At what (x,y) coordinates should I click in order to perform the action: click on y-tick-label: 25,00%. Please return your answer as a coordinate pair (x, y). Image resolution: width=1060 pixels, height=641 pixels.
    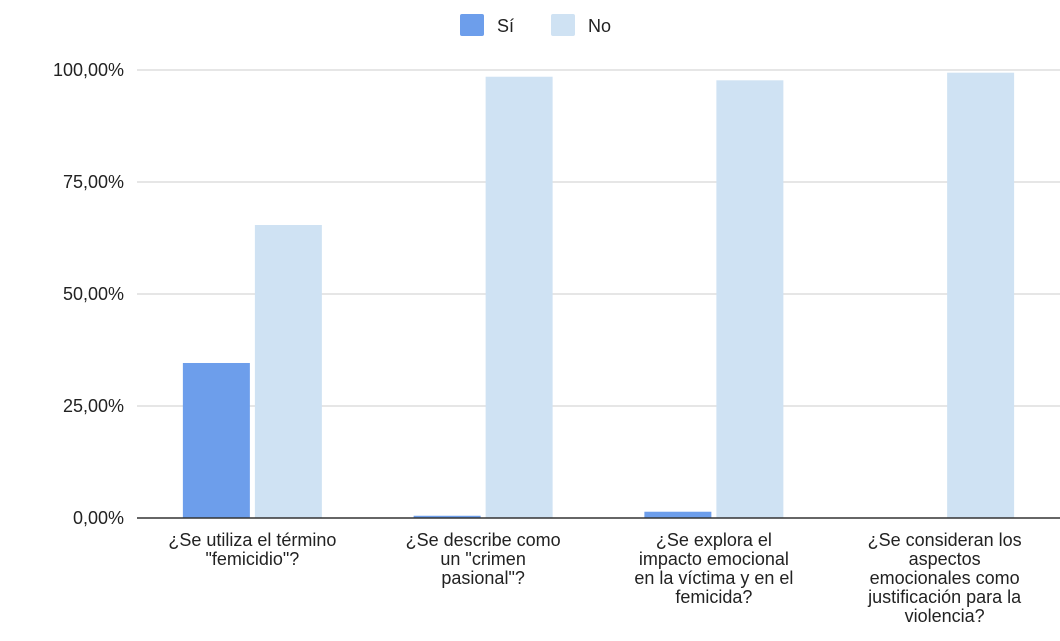
    Looking at the image, I should click on (93, 406).